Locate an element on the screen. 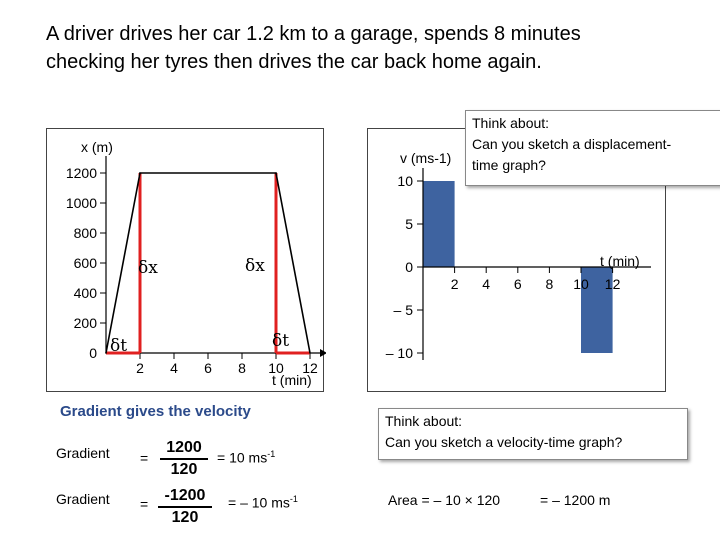  gradient-label-1: Gradient is located at coordinates (83, 453).